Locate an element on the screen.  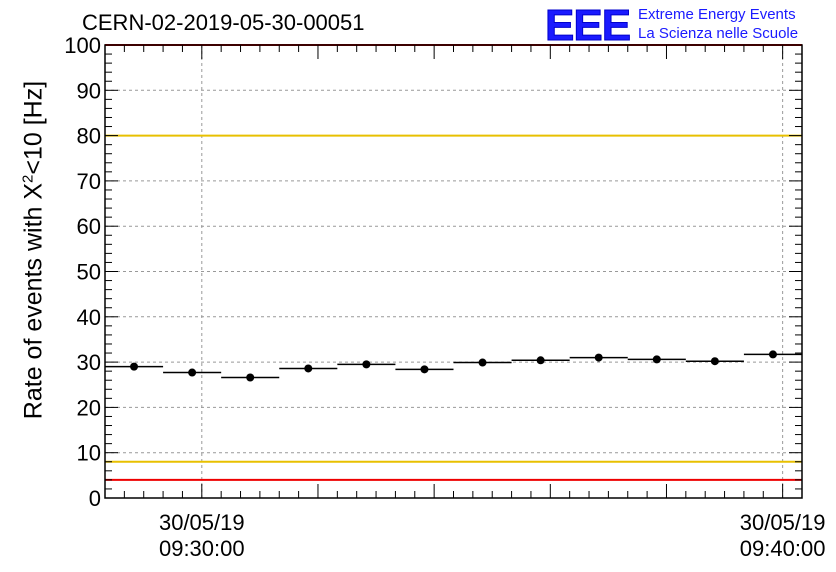
y-tick-label: 30 is located at coordinates (89, 362).